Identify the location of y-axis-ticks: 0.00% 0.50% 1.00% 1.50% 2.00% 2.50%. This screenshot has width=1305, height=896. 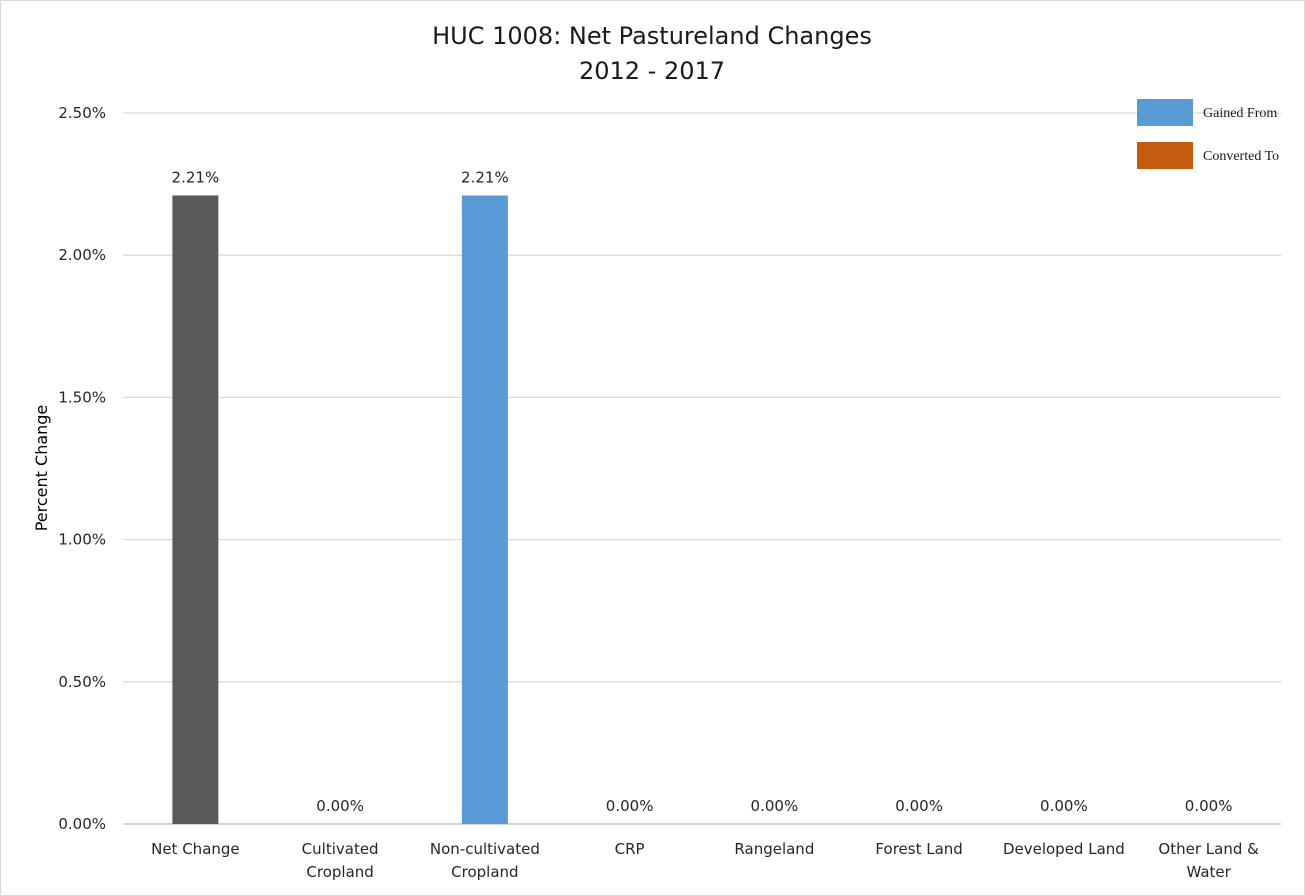
(82, 468).